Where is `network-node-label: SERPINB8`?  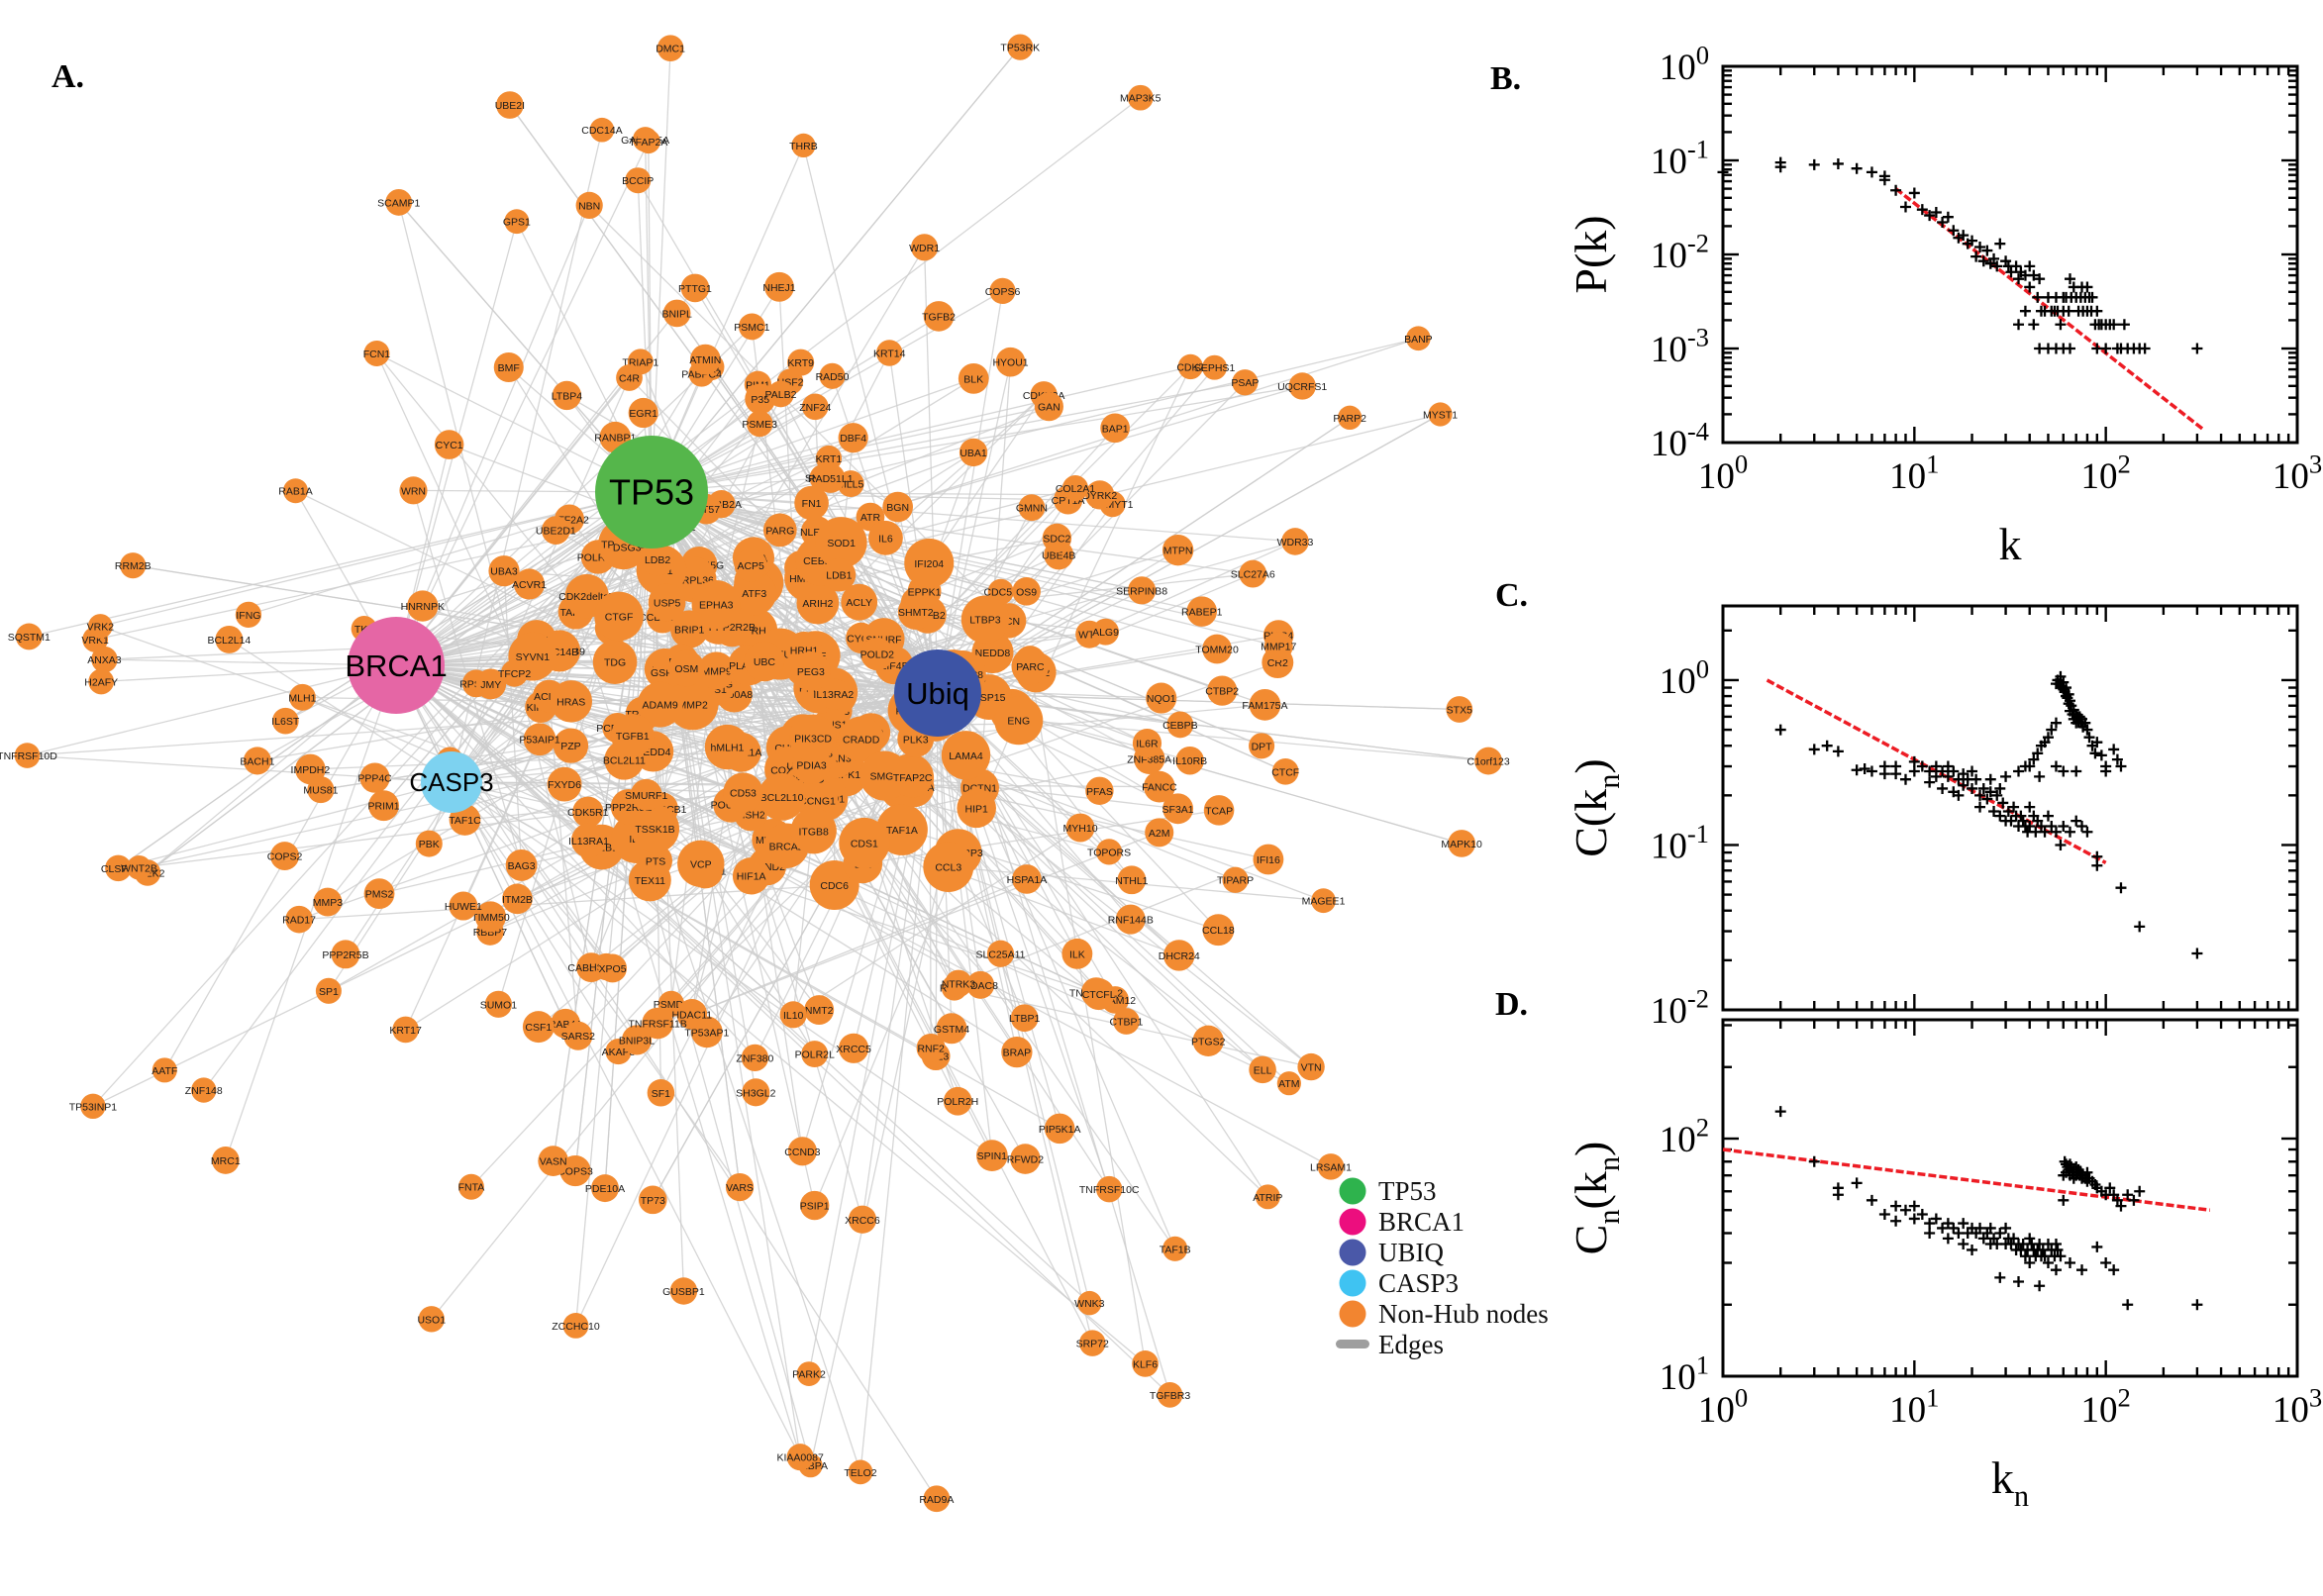 network-node-label: SERPINB8 is located at coordinates (1142, 591).